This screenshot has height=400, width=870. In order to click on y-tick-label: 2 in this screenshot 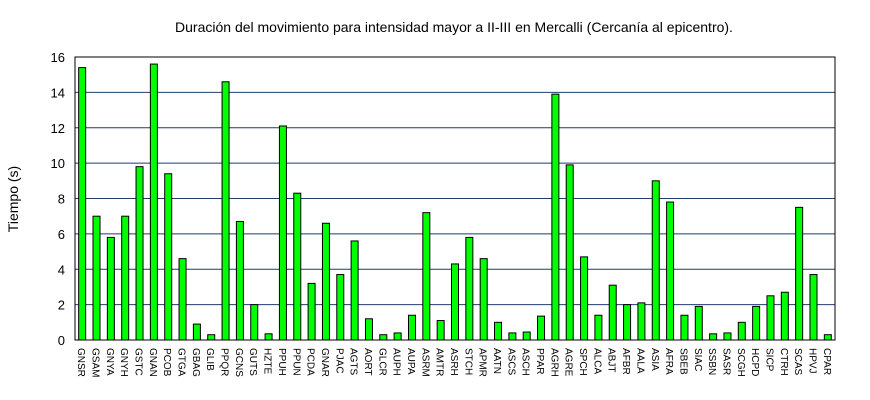, I will do `click(61, 305)`.